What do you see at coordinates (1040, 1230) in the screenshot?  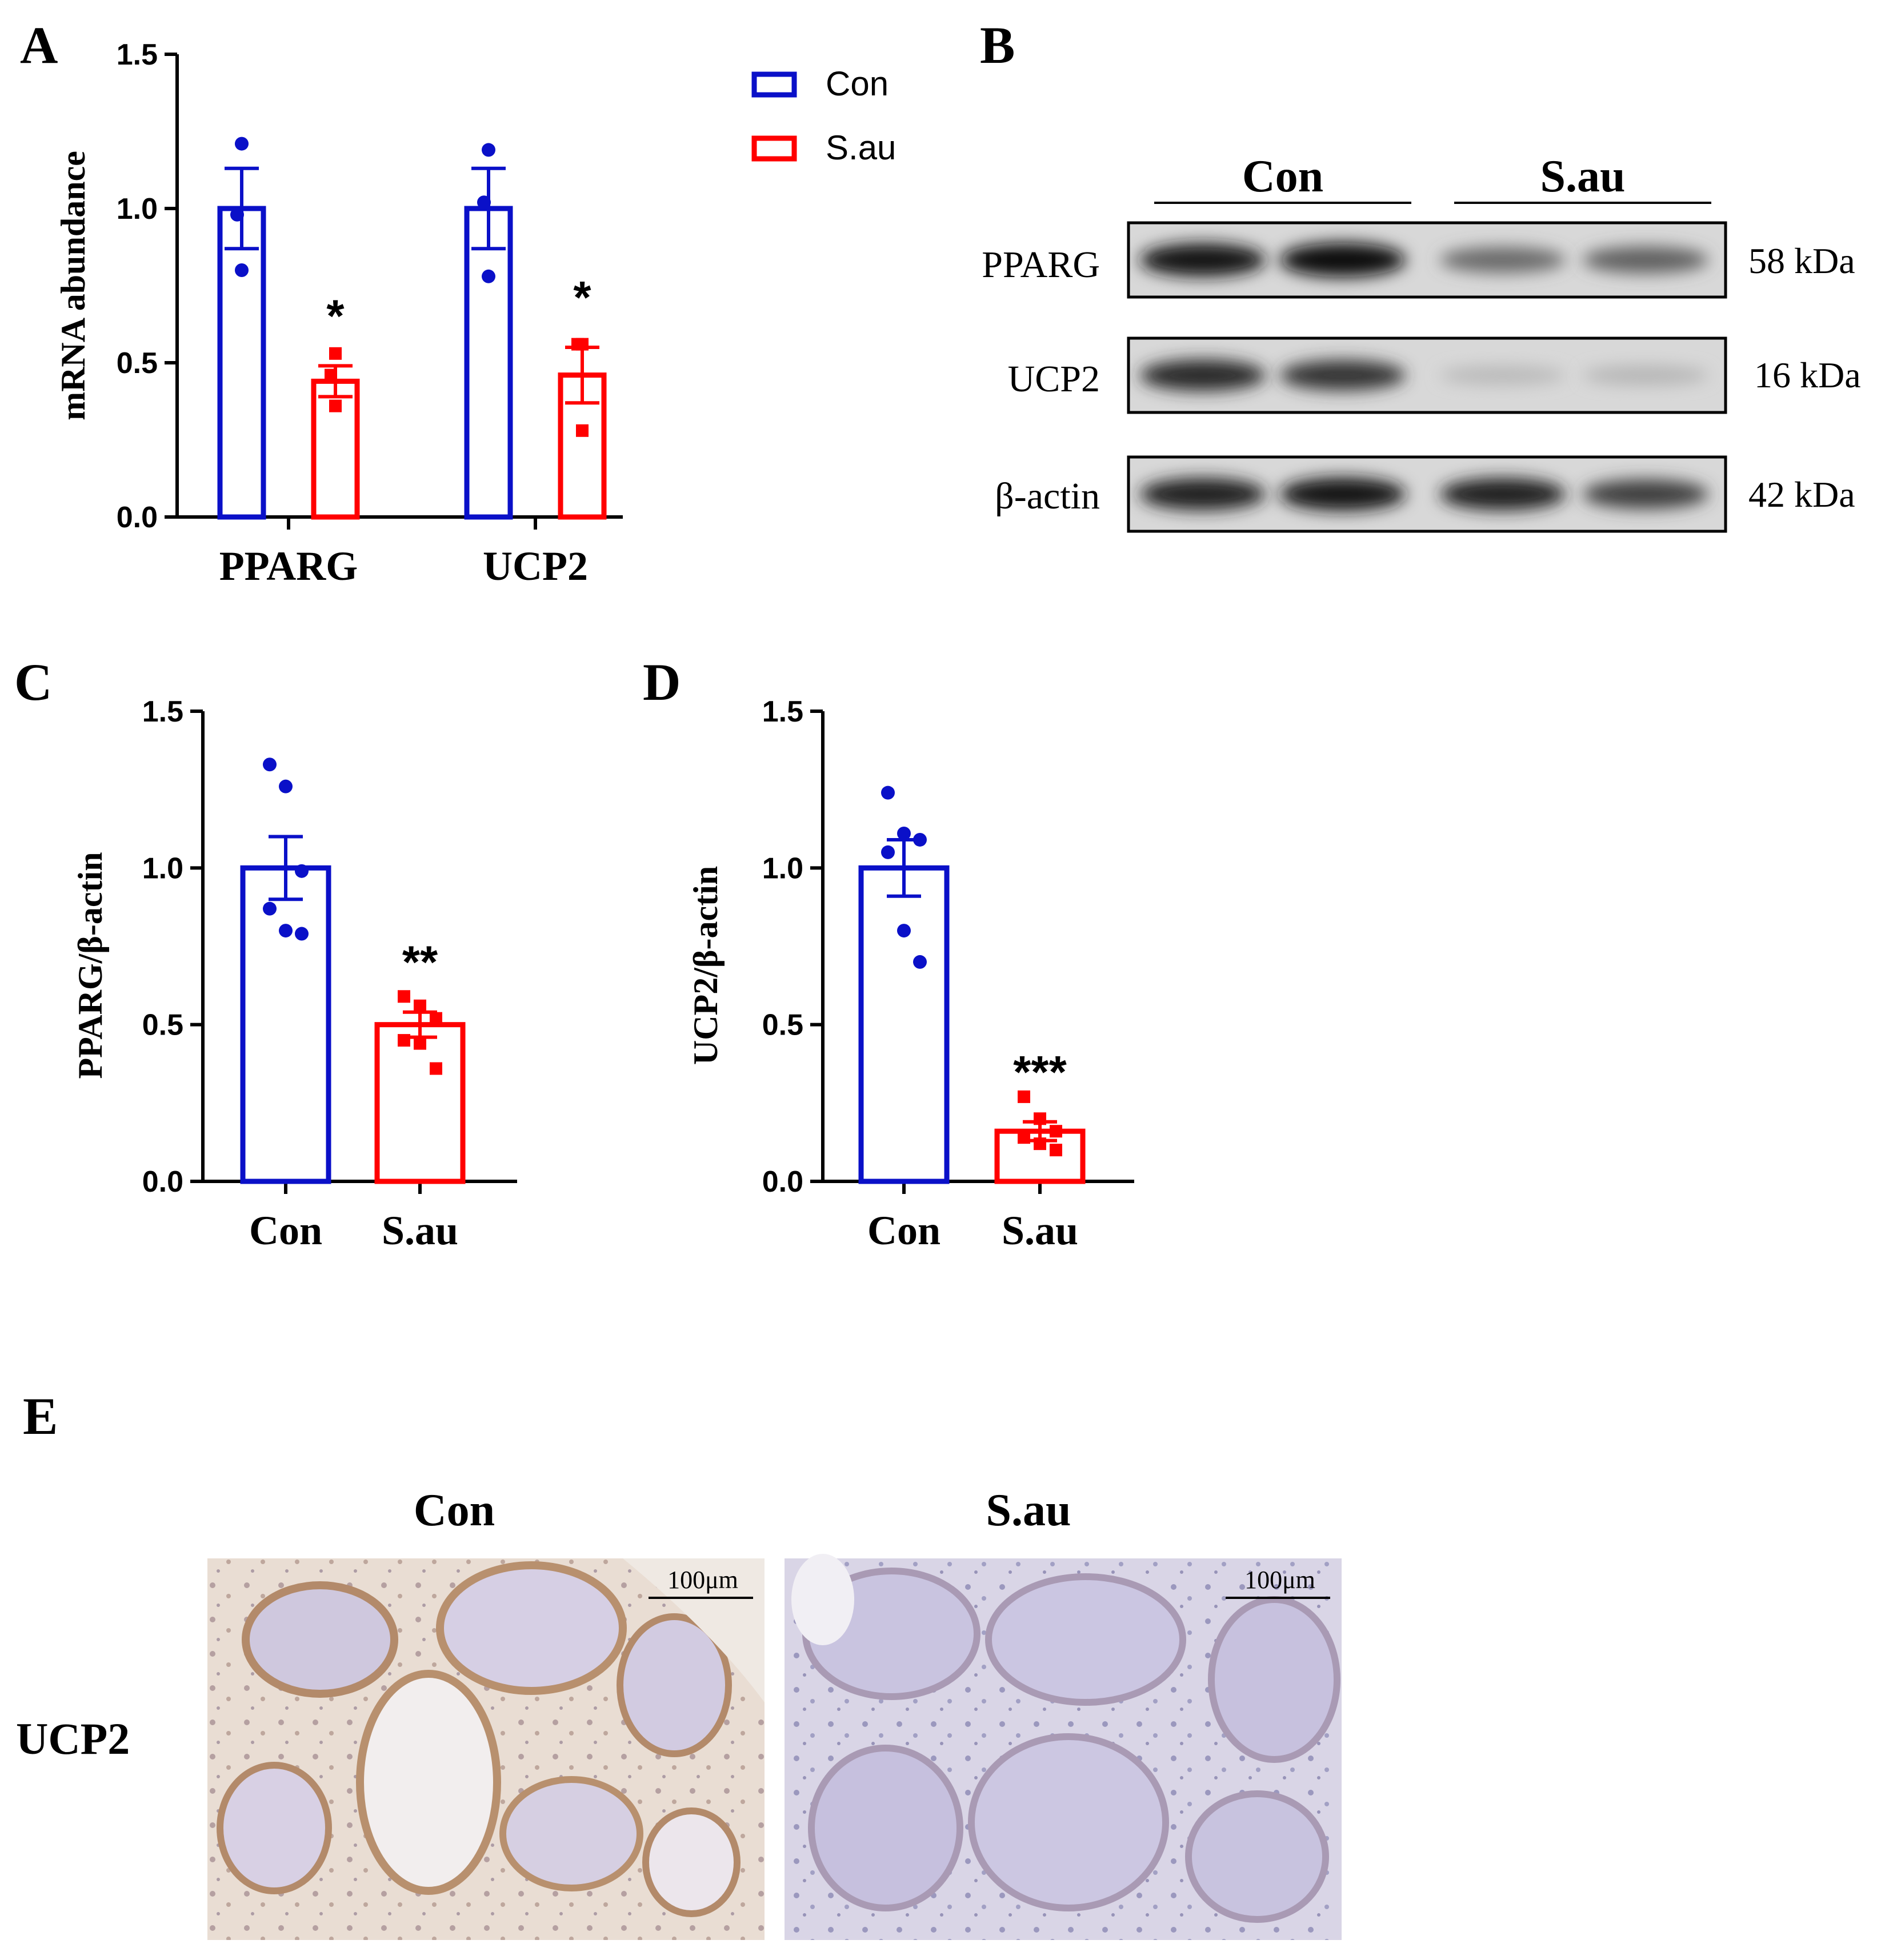 I see `x-tick-label: S.au` at bounding box center [1040, 1230].